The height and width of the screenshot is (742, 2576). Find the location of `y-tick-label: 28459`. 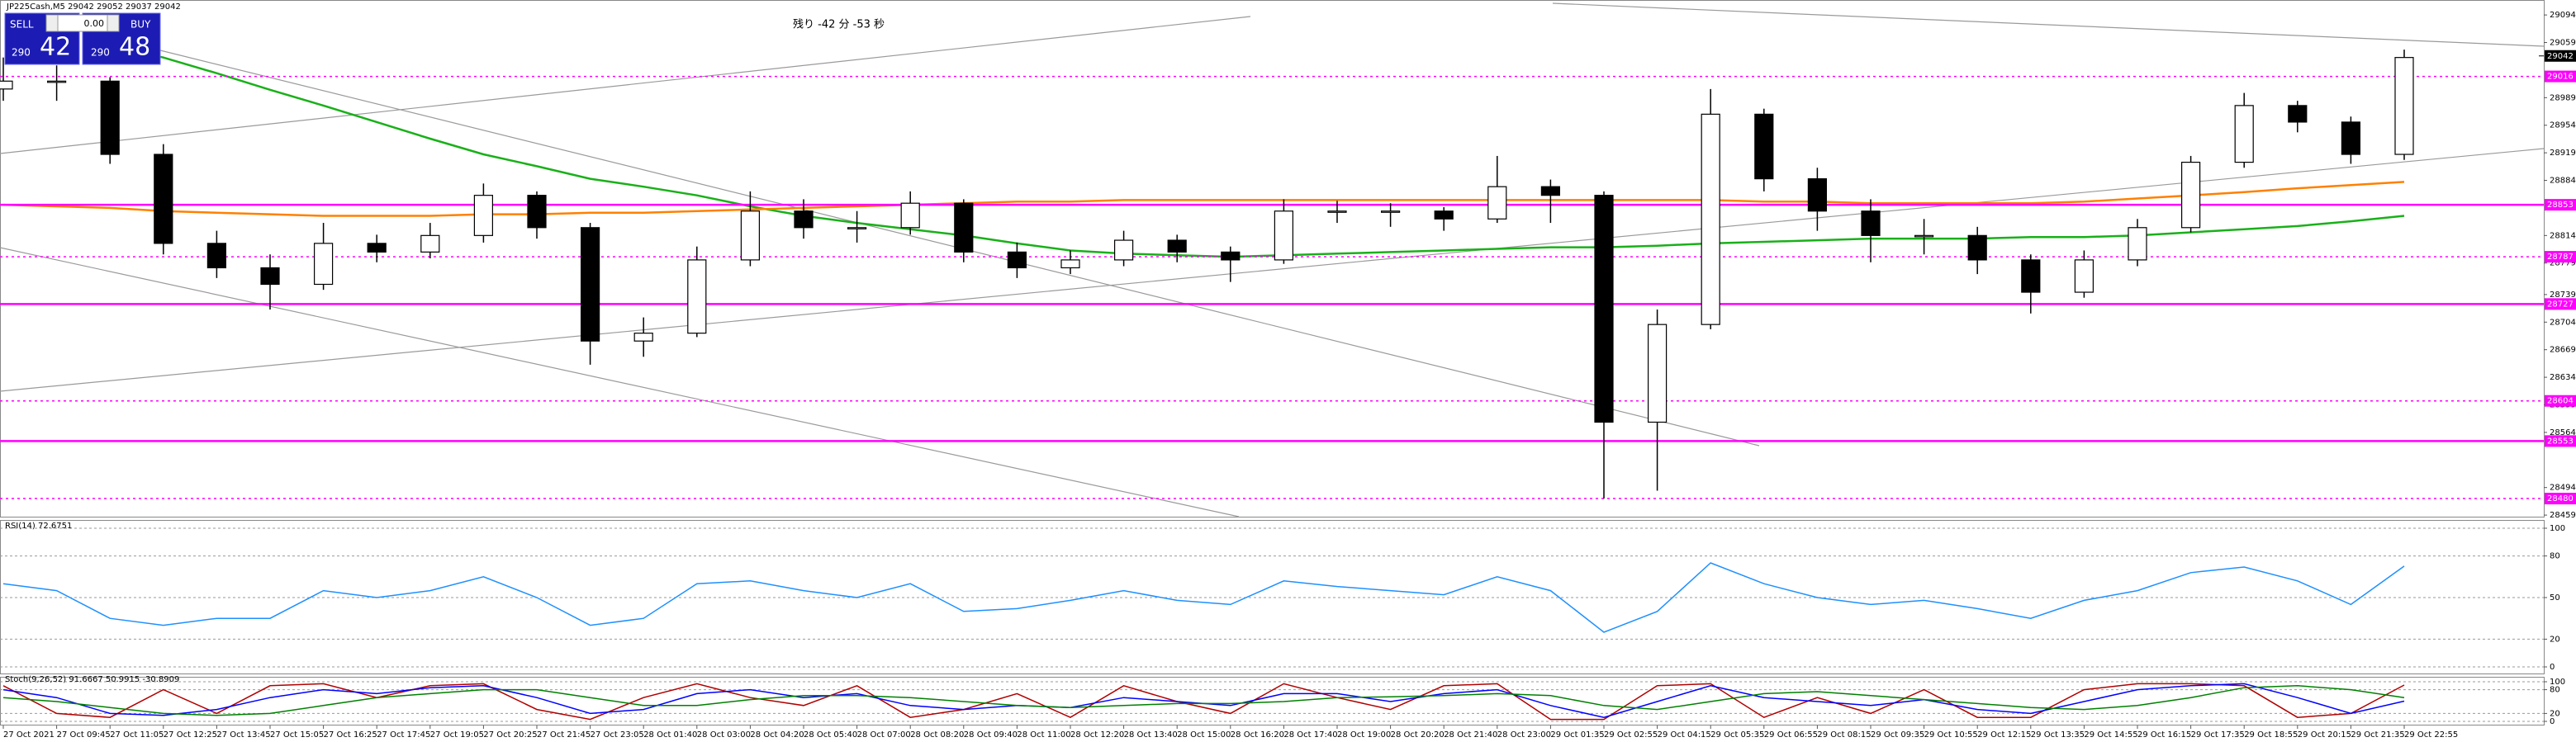

y-tick-label: 28459 is located at coordinates (2563, 515).